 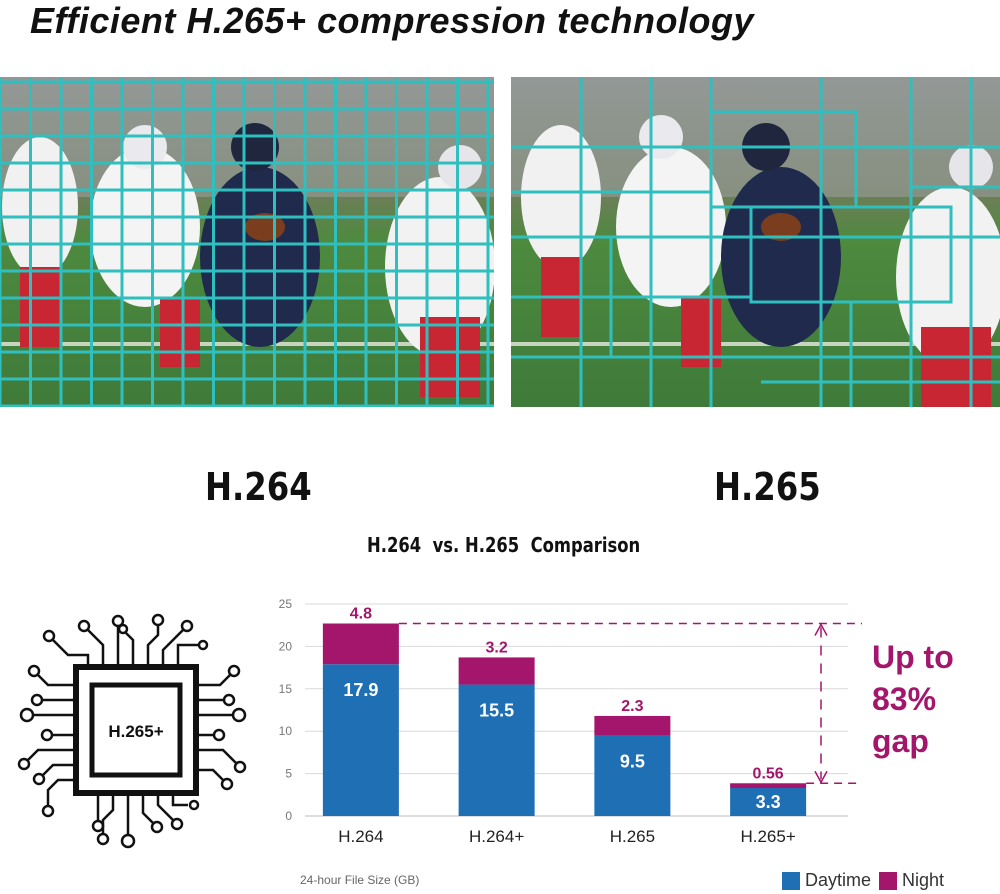 I want to click on gap-arrow-head-bottom, so click(x=821, y=777).